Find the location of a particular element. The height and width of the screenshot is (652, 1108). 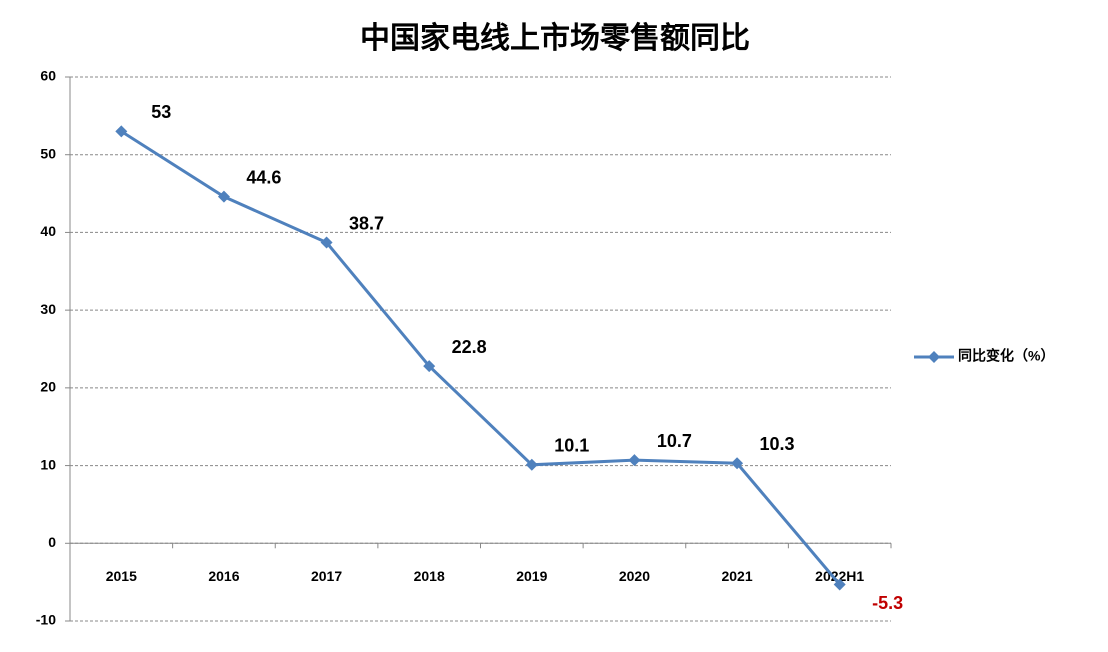

x-tick-label: 2020 is located at coordinates (634, 576).